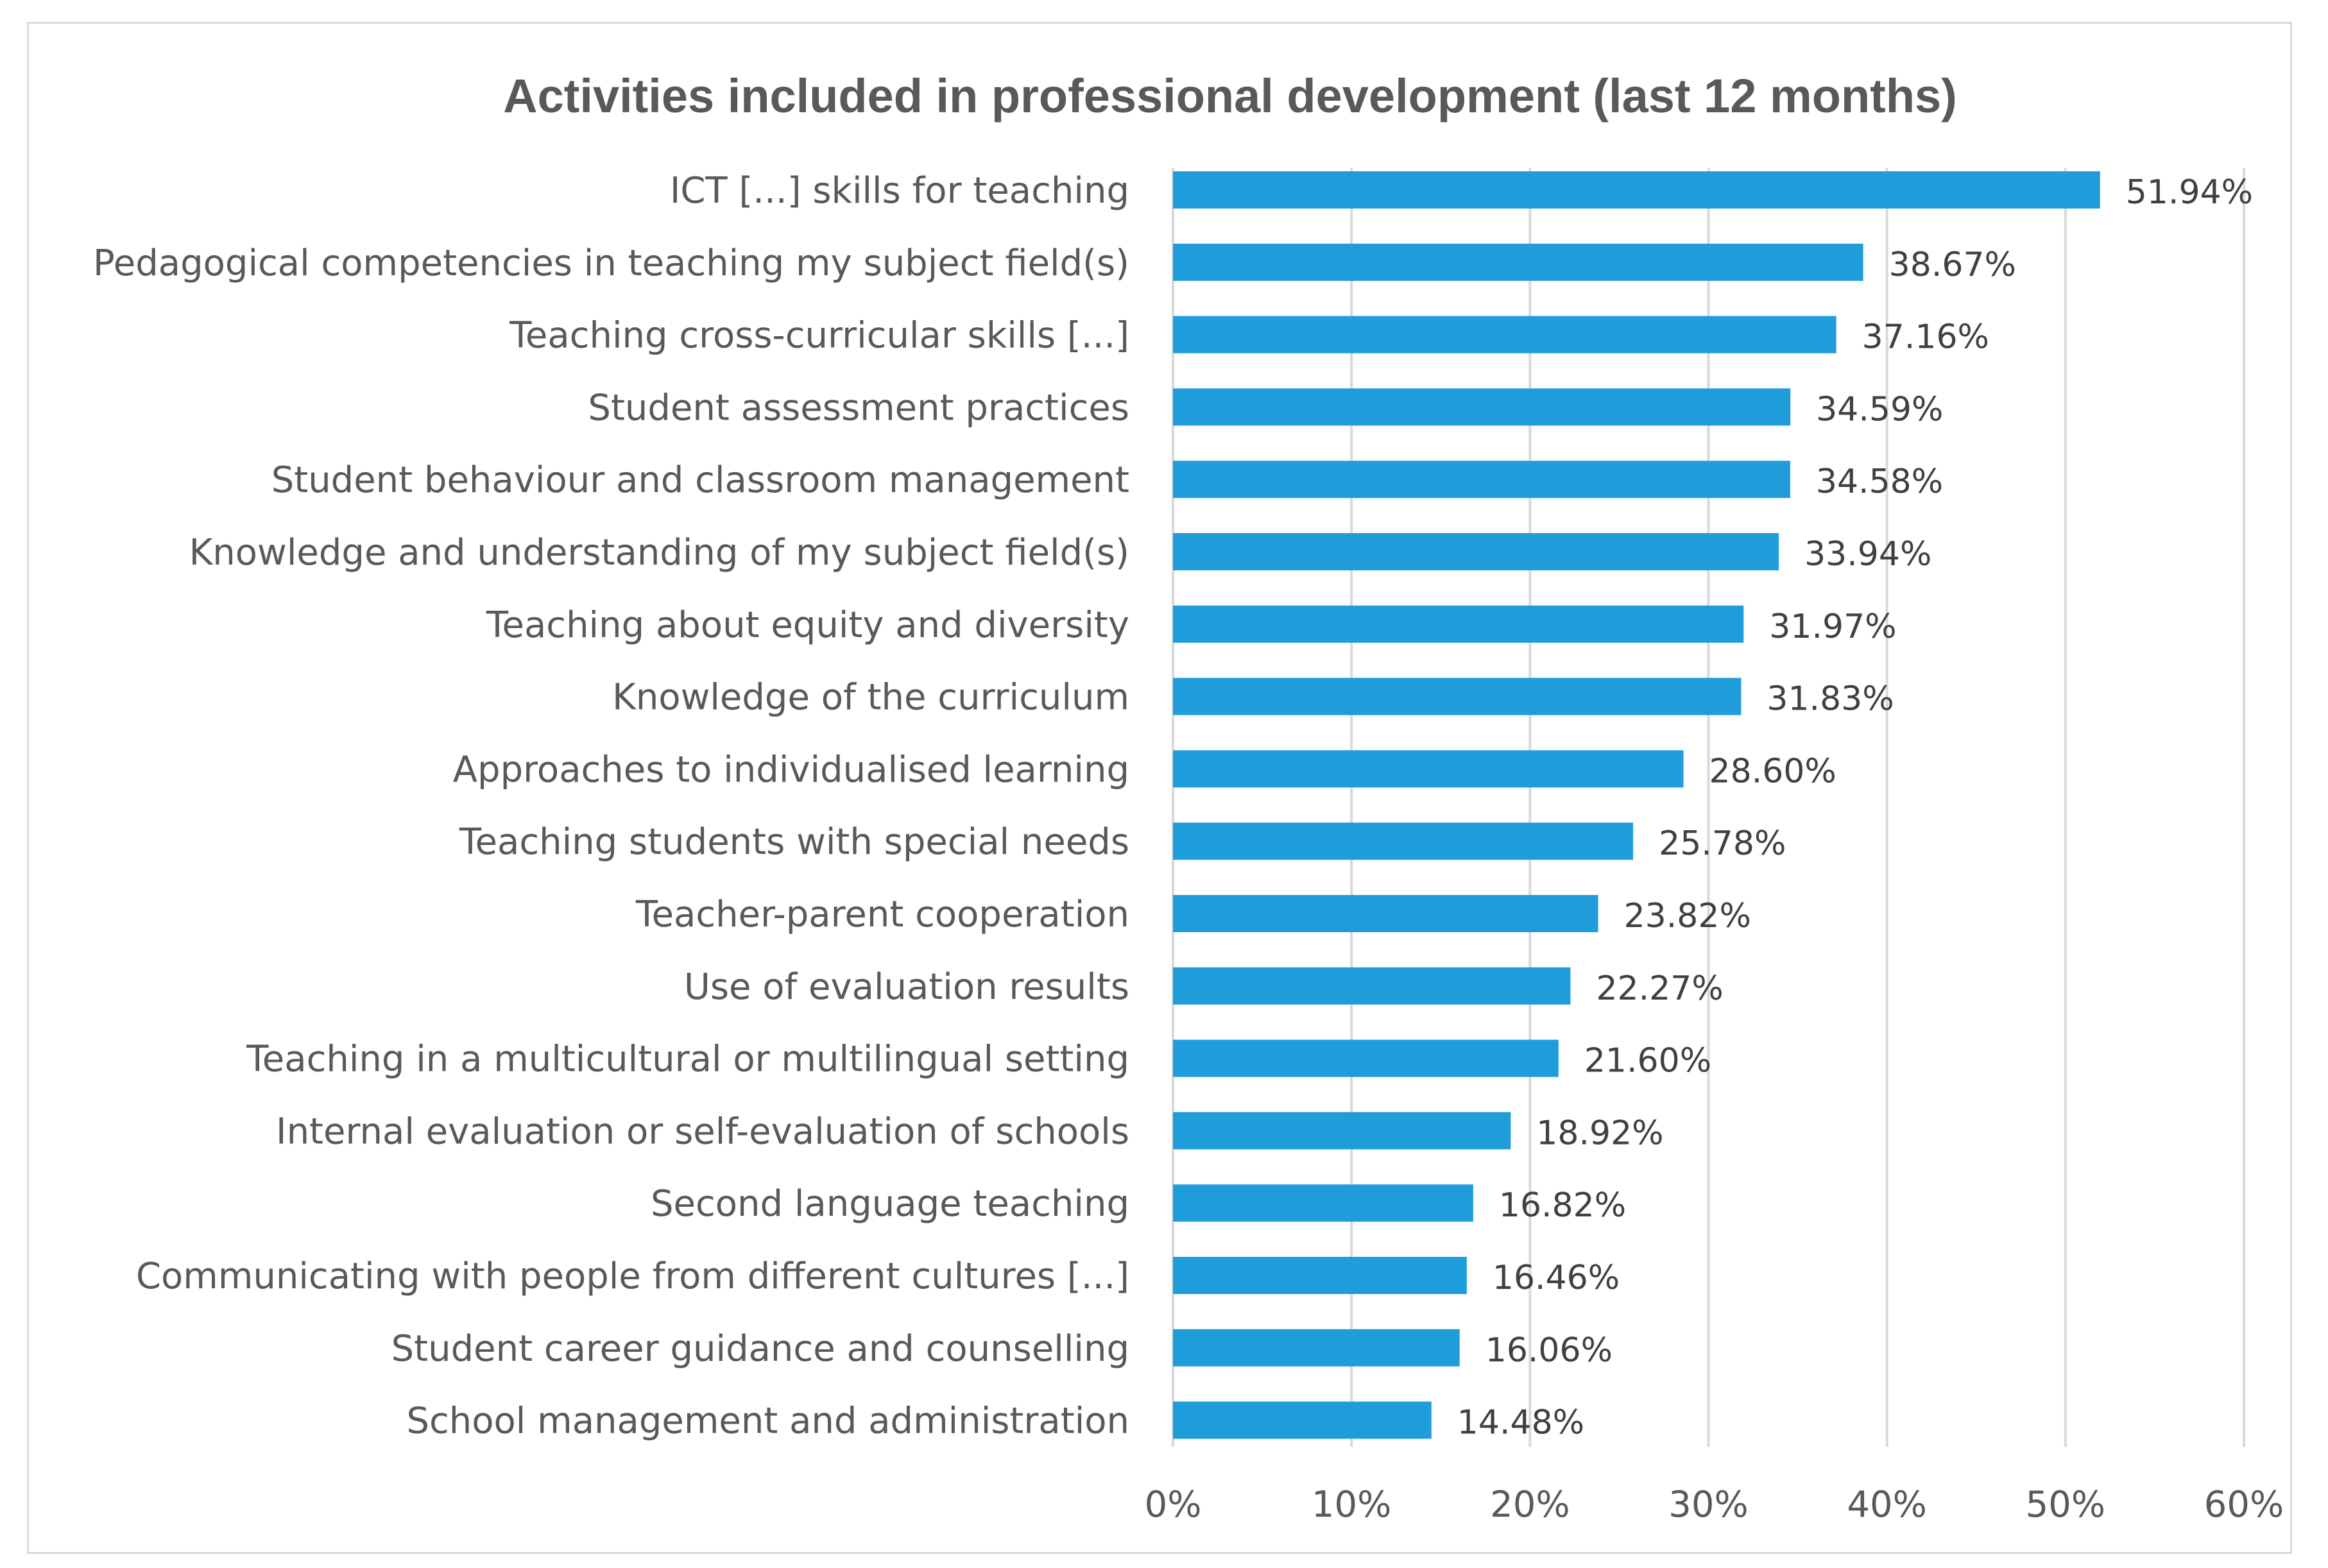 This screenshot has height=1568, width=2328. I want to click on value-label: 18.92%, so click(1599, 1133).